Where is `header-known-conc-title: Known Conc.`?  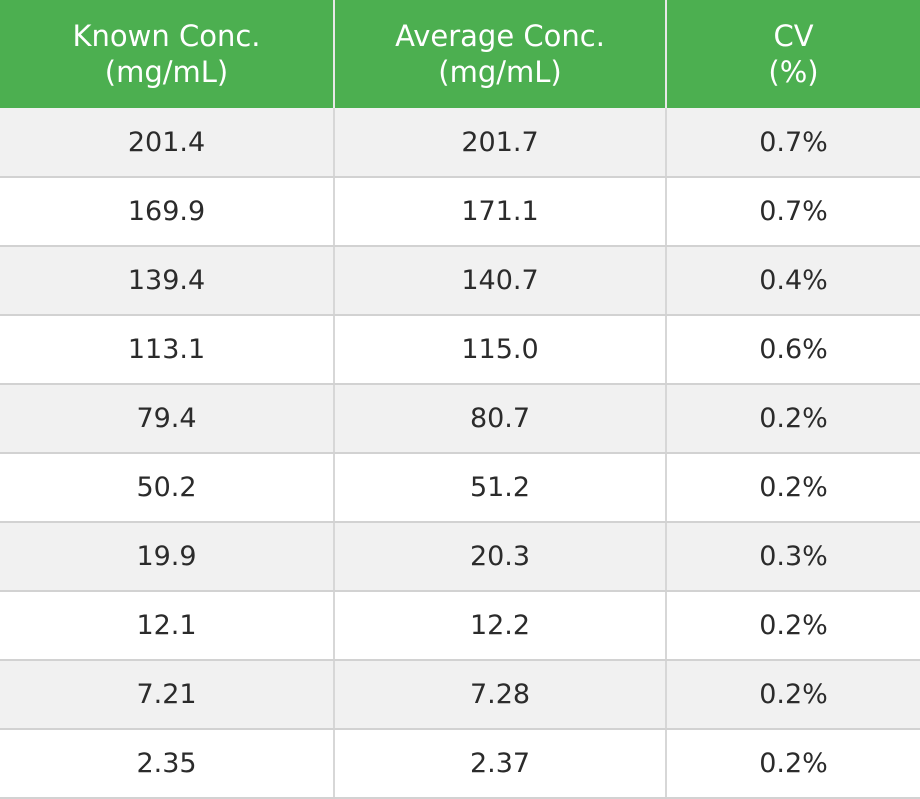
header-known-conc-title: Known Conc. is located at coordinates (166, 36).